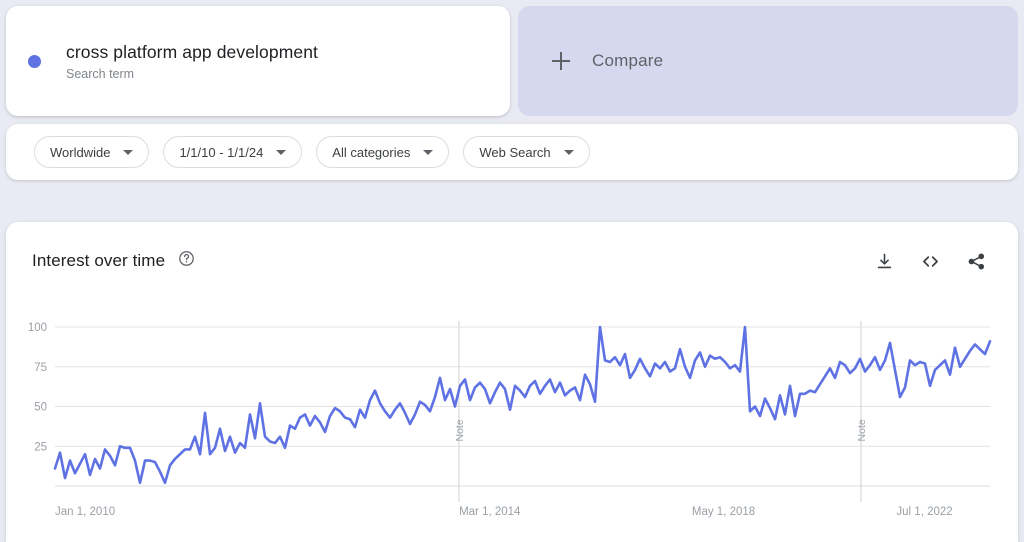  Describe the element at coordinates (628, 60) in the screenshot. I see `compare-label: Compare` at that location.